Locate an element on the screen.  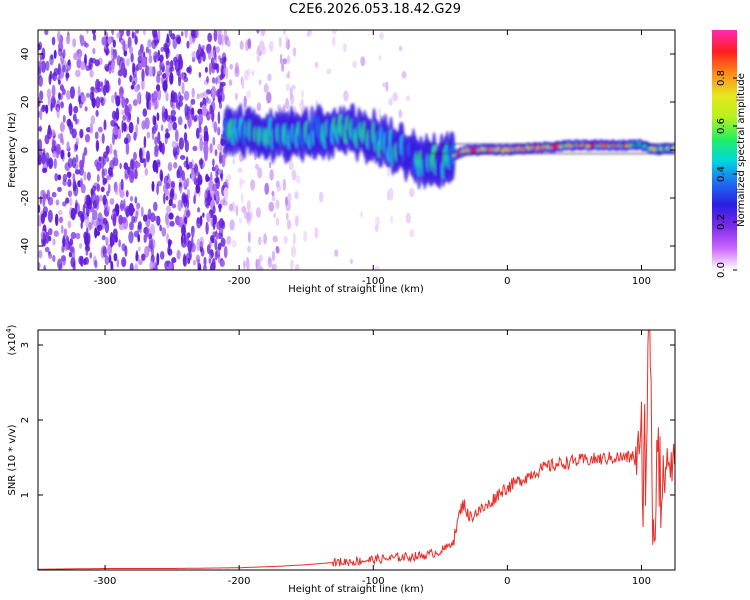
spectrogram-x-tick-label: 0 is located at coordinates (507, 281).